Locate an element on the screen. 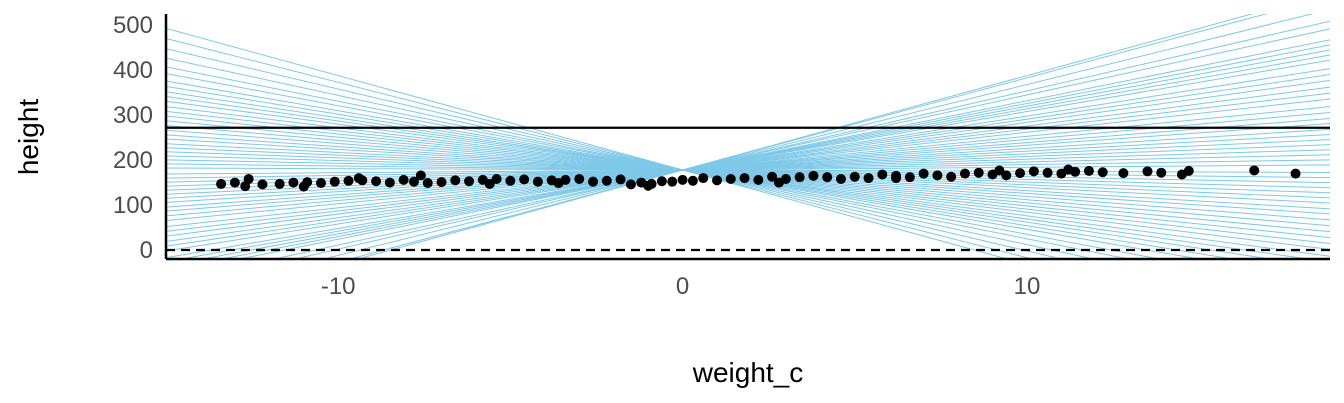  x-axis-title: weight_c is located at coordinates (748, 372).